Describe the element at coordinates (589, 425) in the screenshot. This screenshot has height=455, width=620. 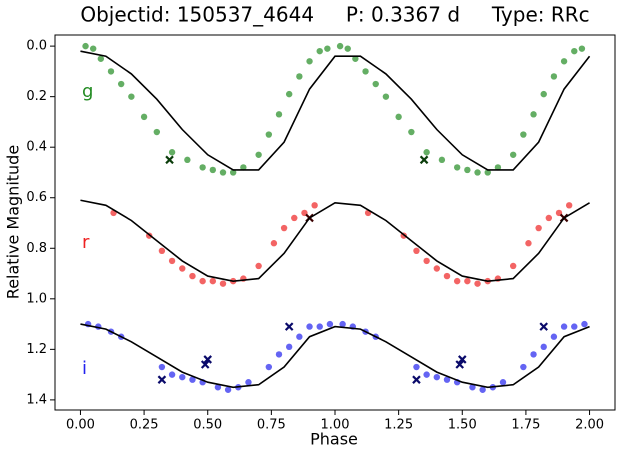
I see `x-tick-label: 2.00` at that location.